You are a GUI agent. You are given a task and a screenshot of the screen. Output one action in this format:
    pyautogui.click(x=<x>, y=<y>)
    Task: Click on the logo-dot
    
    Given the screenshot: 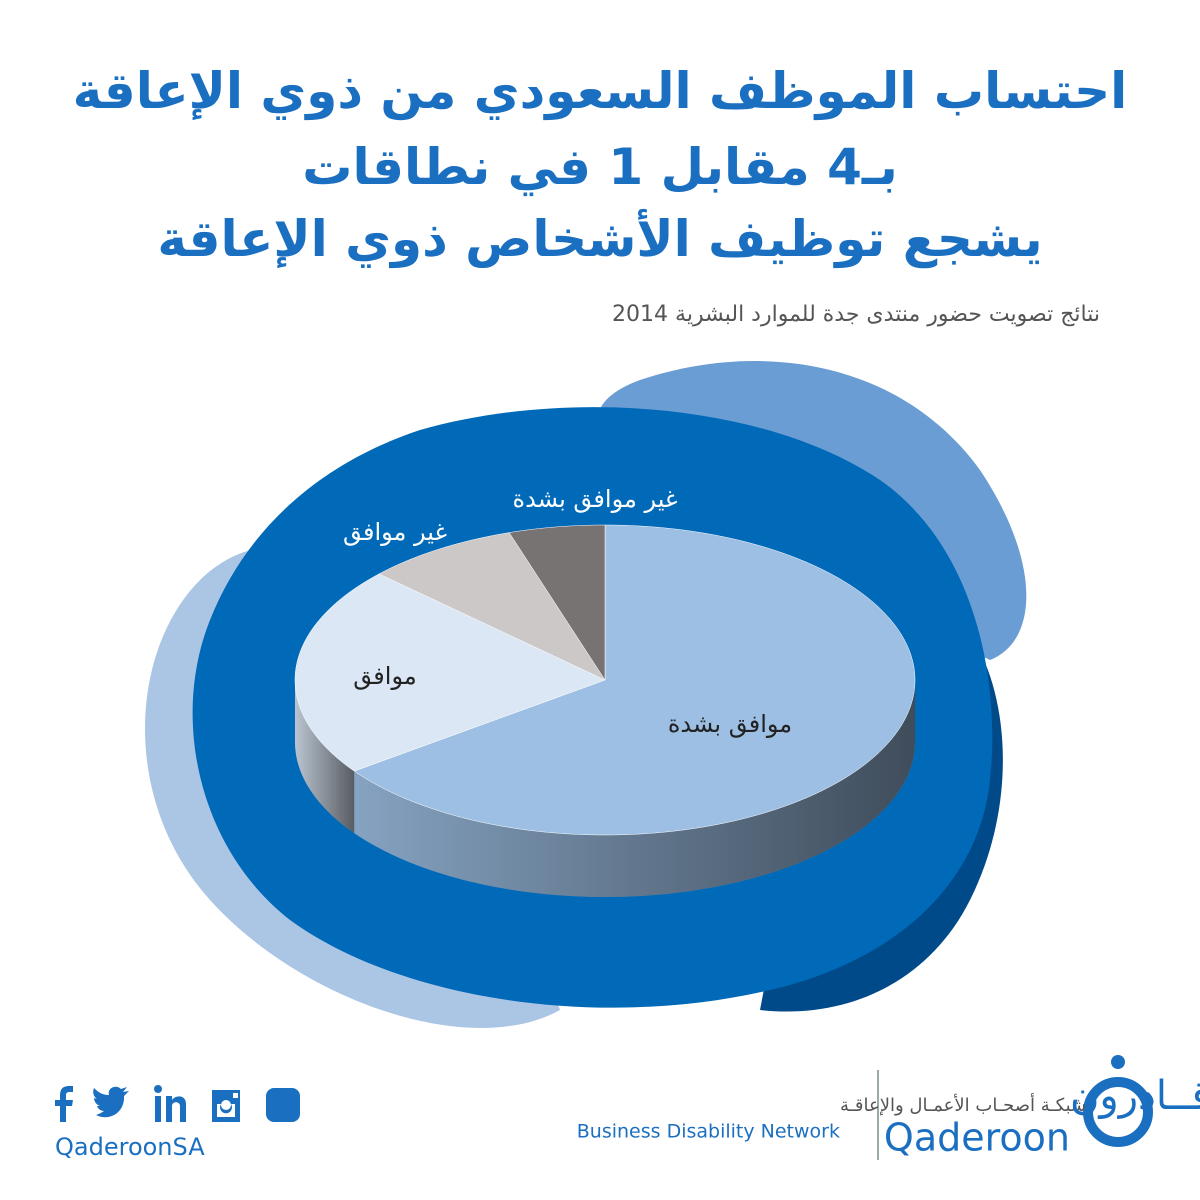 What is the action you would take?
    pyautogui.click(x=1118, y=1062)
    